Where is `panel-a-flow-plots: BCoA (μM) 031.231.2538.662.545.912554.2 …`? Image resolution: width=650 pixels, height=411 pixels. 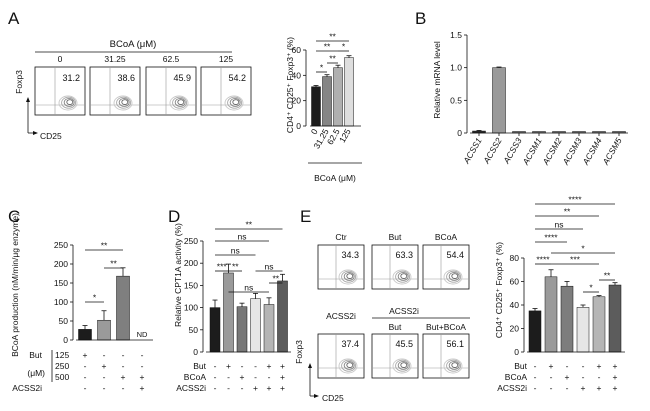
panel-a-flow-plots: BCoA (μM) 031.231.2538.662.545.912554.2 … is located at coordinates (133, 90).